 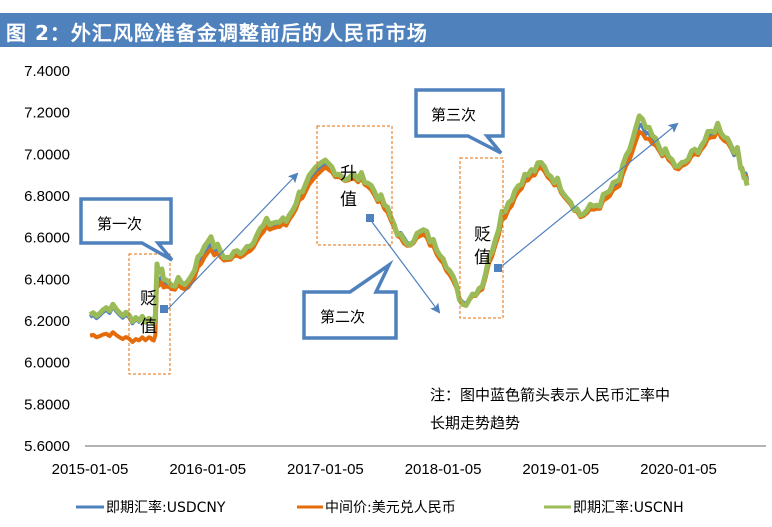 What do you see at coordinates (47, 446) in the screenshot?
I see `y-tick-label: 5.6000` at bounding box center [47, 446].